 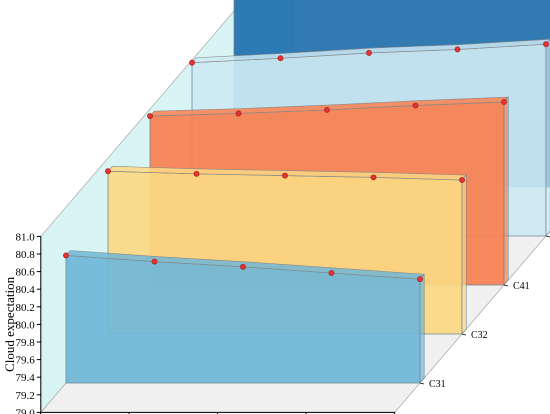 I want to click on y-tick-label: 79.6, so click(x=26, y=361).